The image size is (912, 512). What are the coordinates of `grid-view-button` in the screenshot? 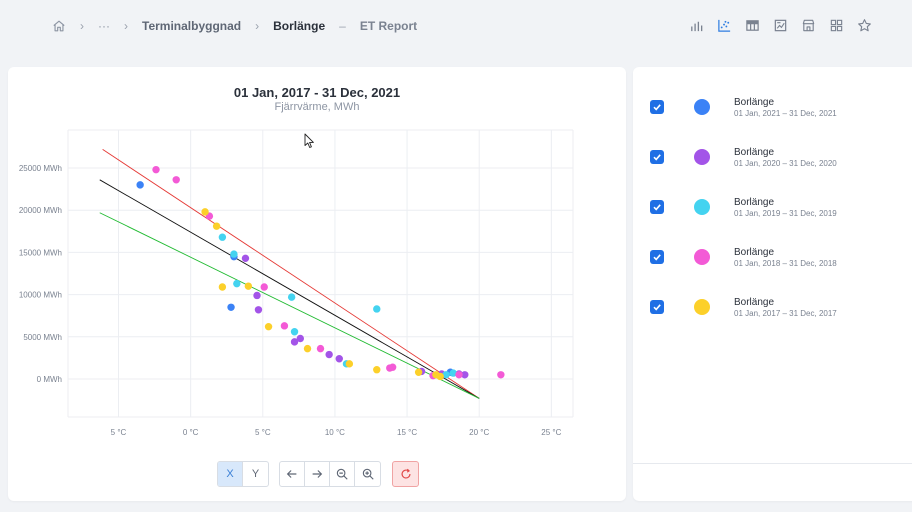 It's located at (836, 25).